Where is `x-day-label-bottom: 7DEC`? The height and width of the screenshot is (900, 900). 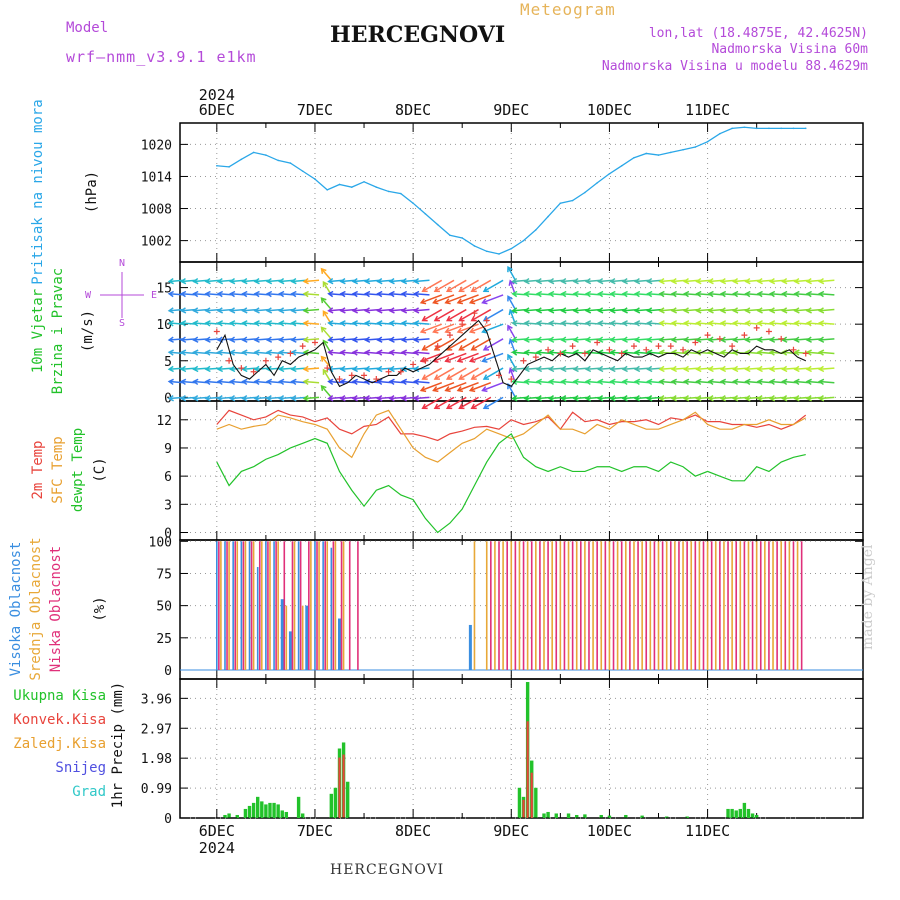
x-day-label-bottom: 7DEC is located at coordinates (315, 831).